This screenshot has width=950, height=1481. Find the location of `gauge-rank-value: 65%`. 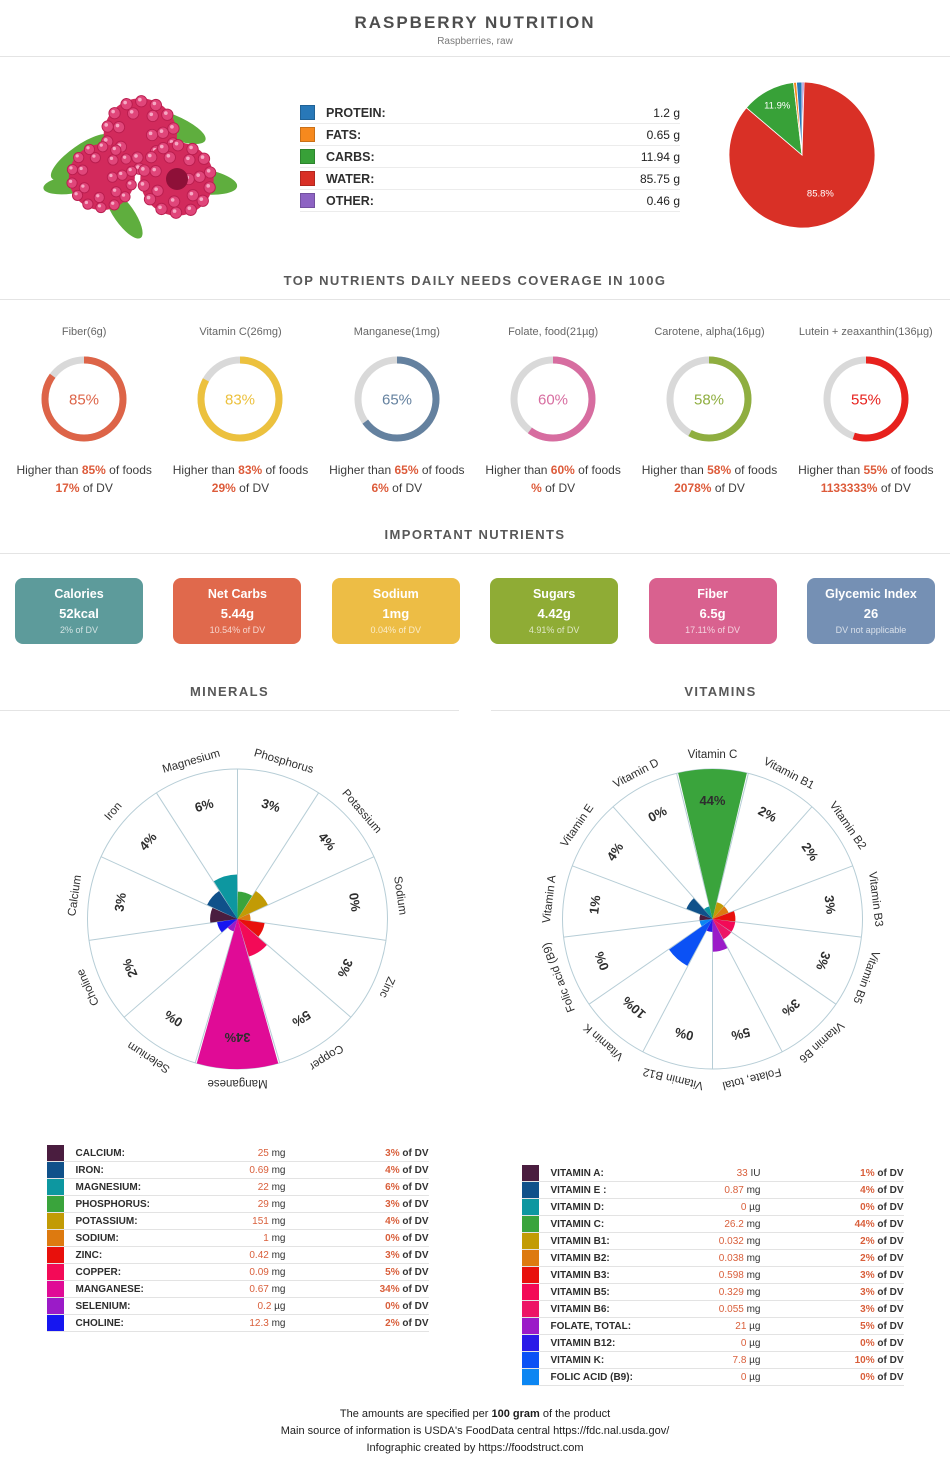

gauge-rank-value: 65% is located at coordinates (406, 470).